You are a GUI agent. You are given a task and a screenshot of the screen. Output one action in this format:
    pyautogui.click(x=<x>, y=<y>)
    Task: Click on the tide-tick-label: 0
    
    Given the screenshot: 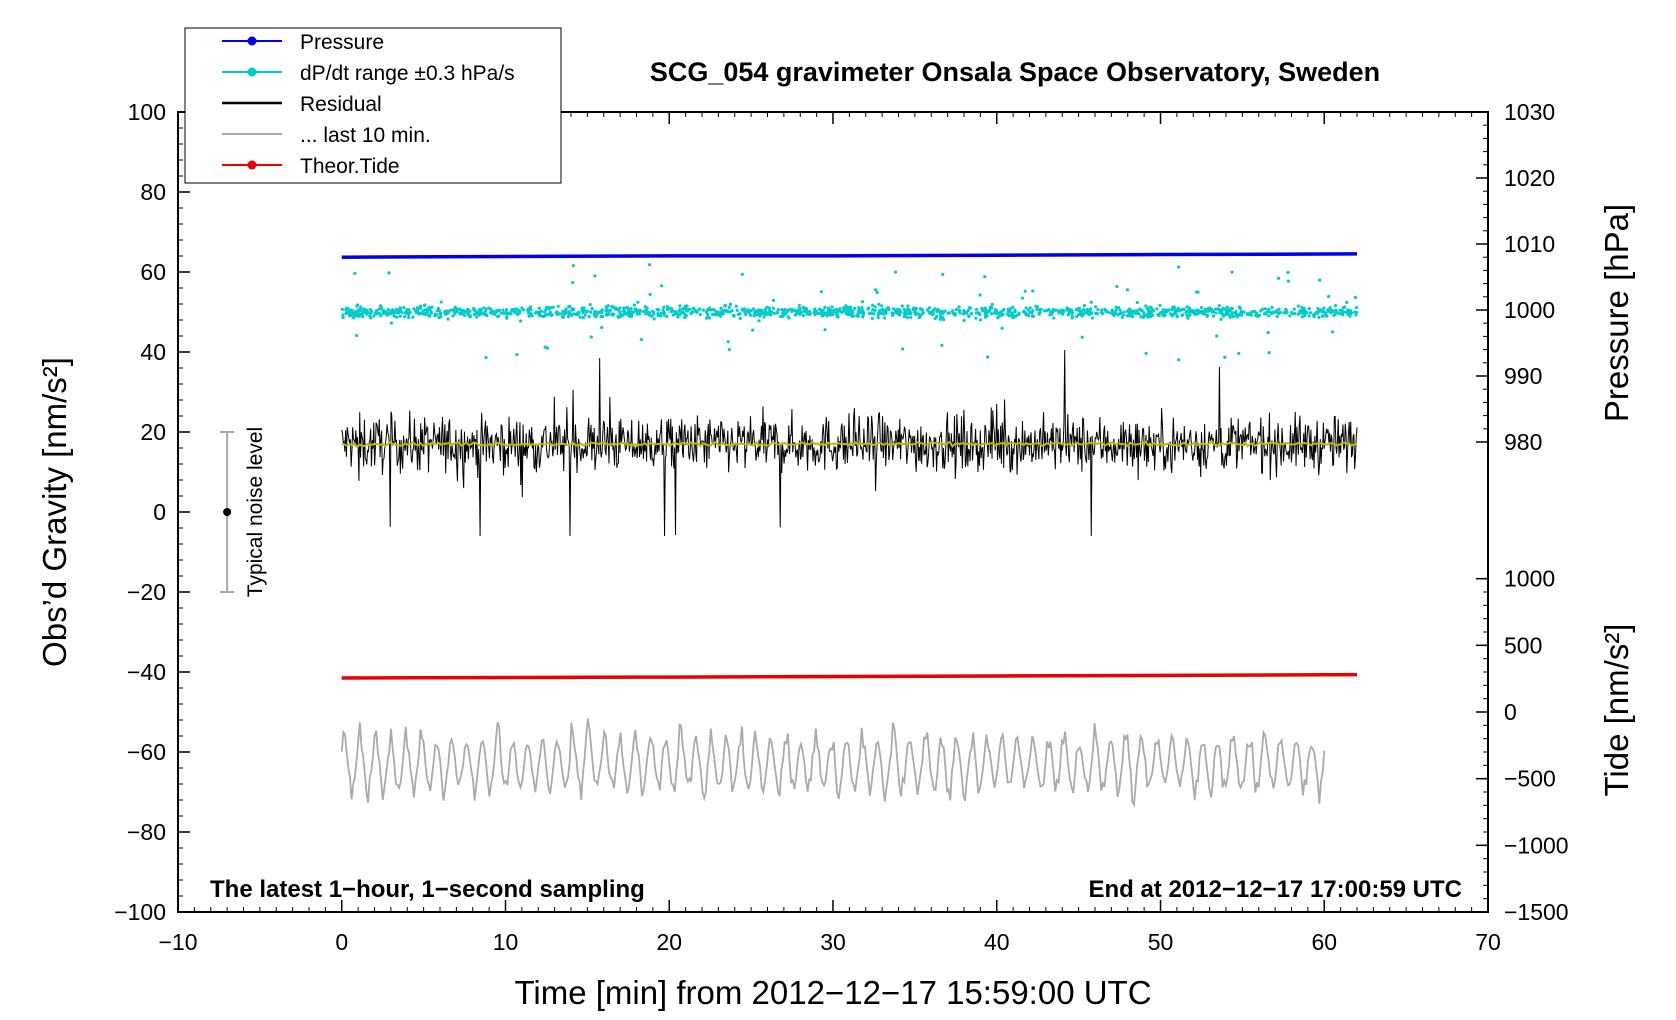 What is the action you would take?
    pyautogui.click(x=1510, y=712)
    